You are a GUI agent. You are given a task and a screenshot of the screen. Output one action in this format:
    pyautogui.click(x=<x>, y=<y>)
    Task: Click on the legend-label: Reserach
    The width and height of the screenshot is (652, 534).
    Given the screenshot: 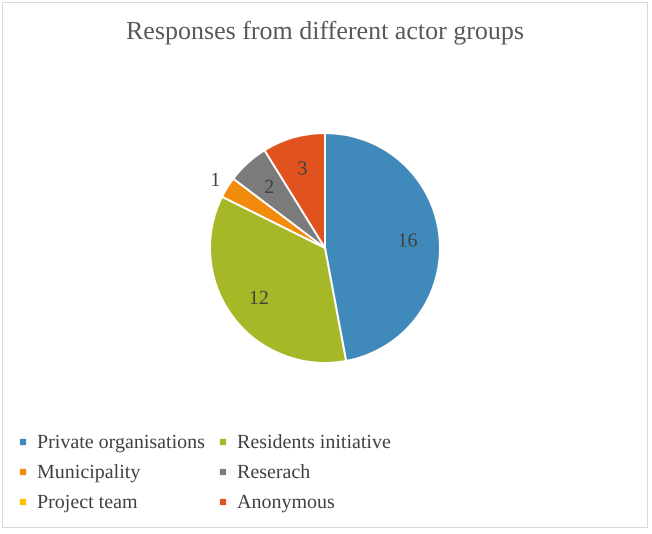 What is the action you would take?
    pyautogui.click(x=273, y=472)
    